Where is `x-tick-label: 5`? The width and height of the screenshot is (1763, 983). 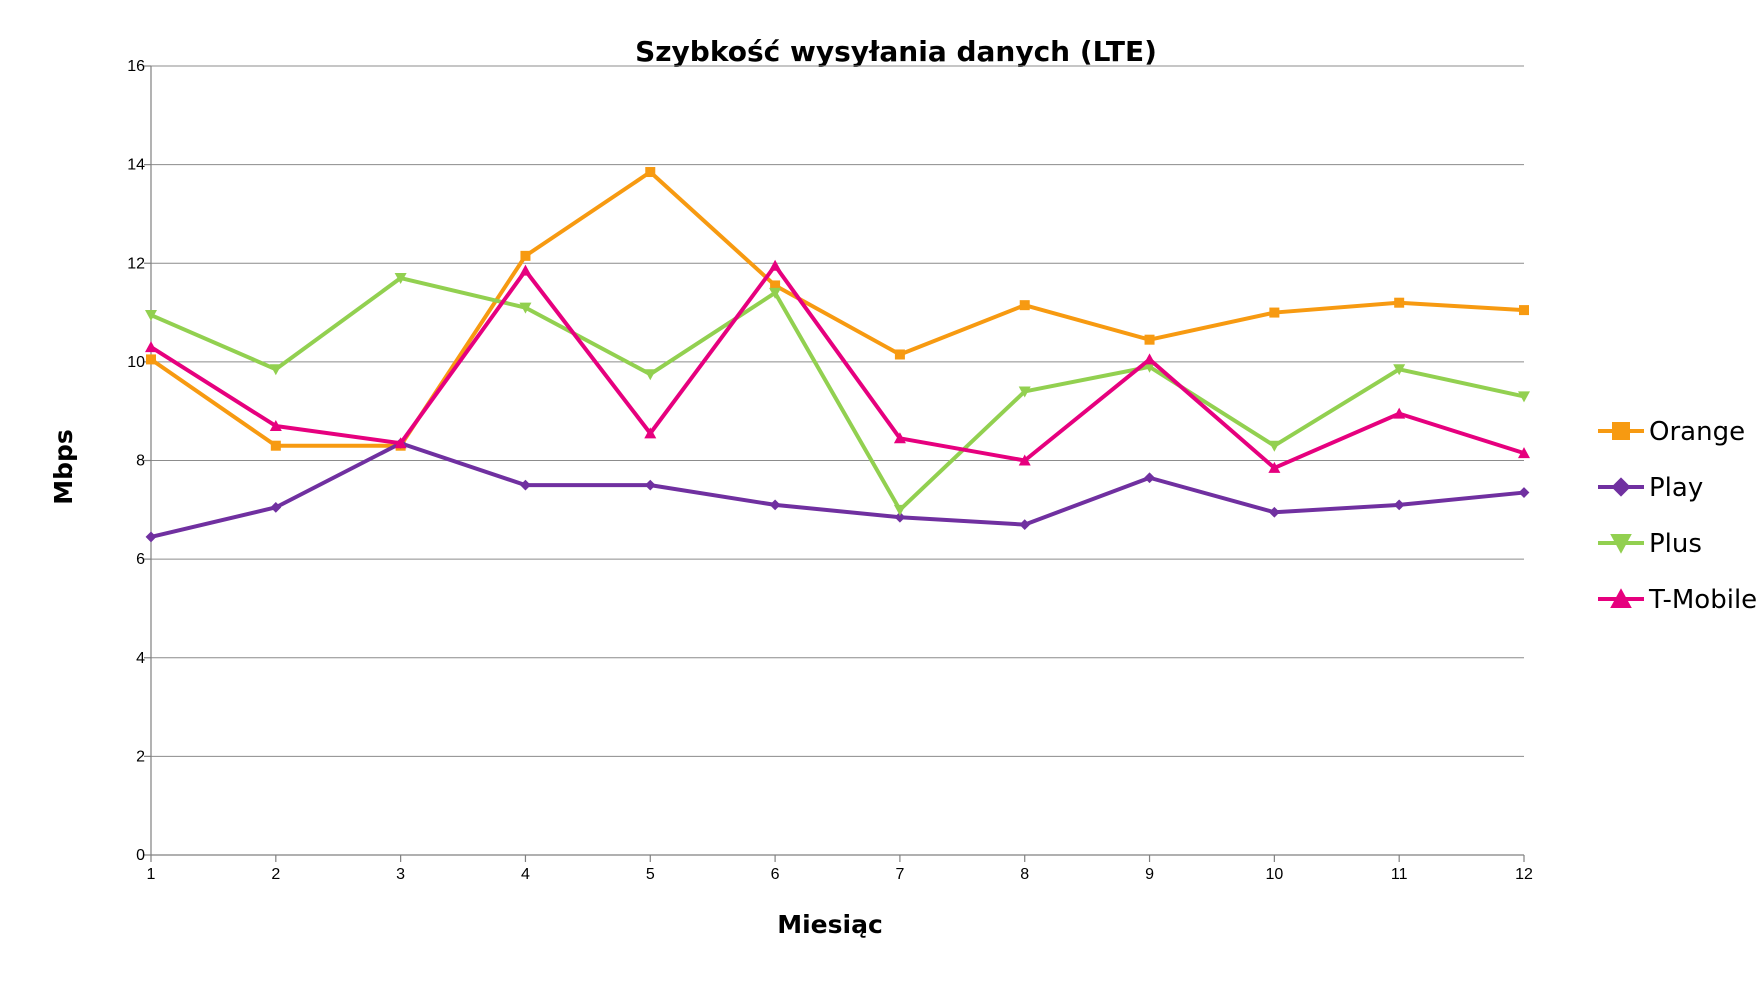 x-tick-label: 5 is located at coordinates (650, 874).